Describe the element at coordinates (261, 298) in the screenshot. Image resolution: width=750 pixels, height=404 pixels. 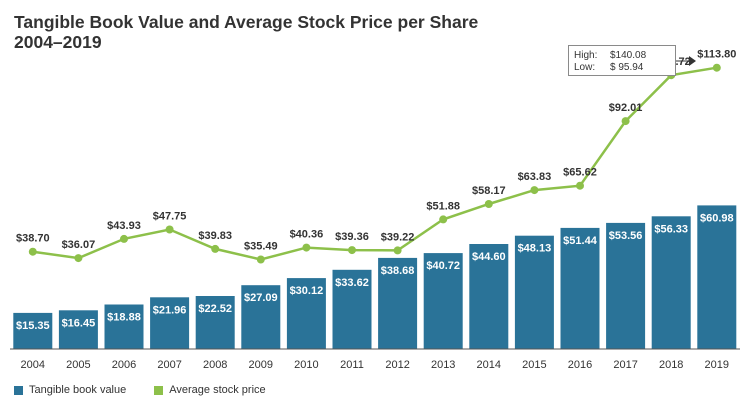
I see `bar-label: $27.09` at that location.